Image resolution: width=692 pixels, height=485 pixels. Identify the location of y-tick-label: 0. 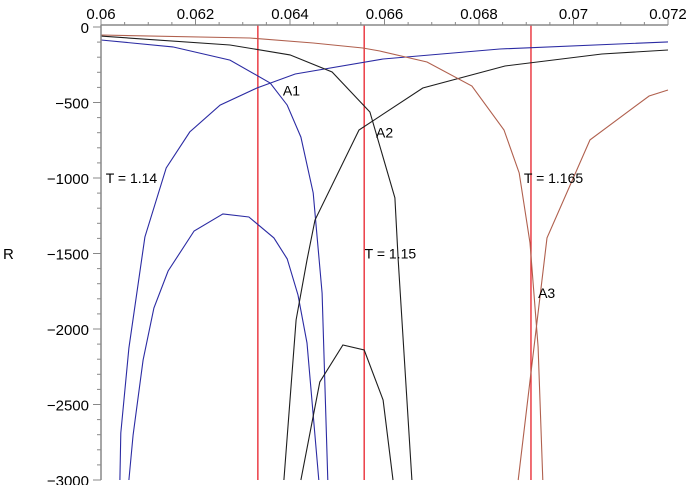
(85, 28).